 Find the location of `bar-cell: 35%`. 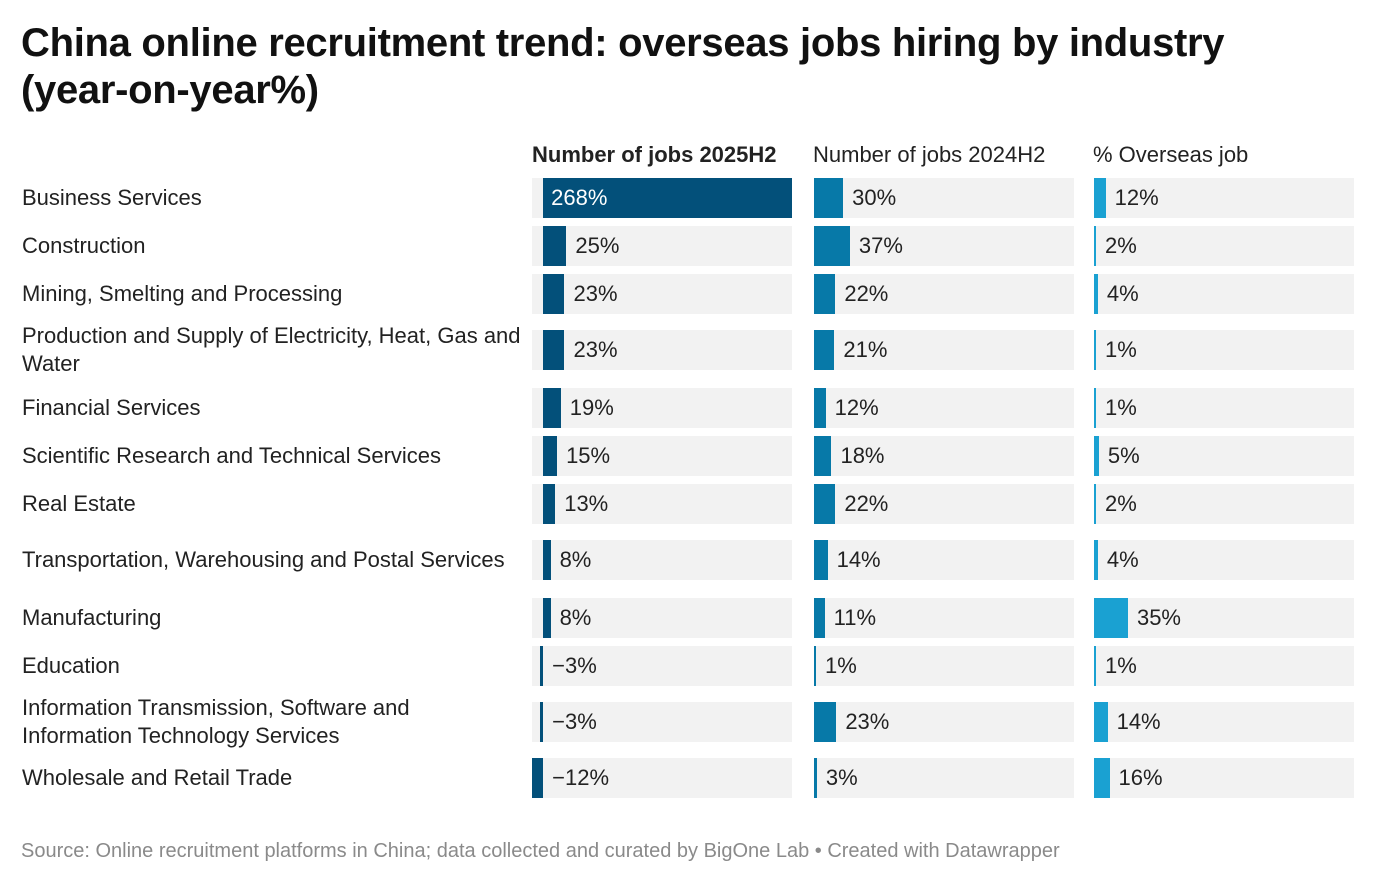

bar-cell: 35% is located at coordinates (1224, 618).